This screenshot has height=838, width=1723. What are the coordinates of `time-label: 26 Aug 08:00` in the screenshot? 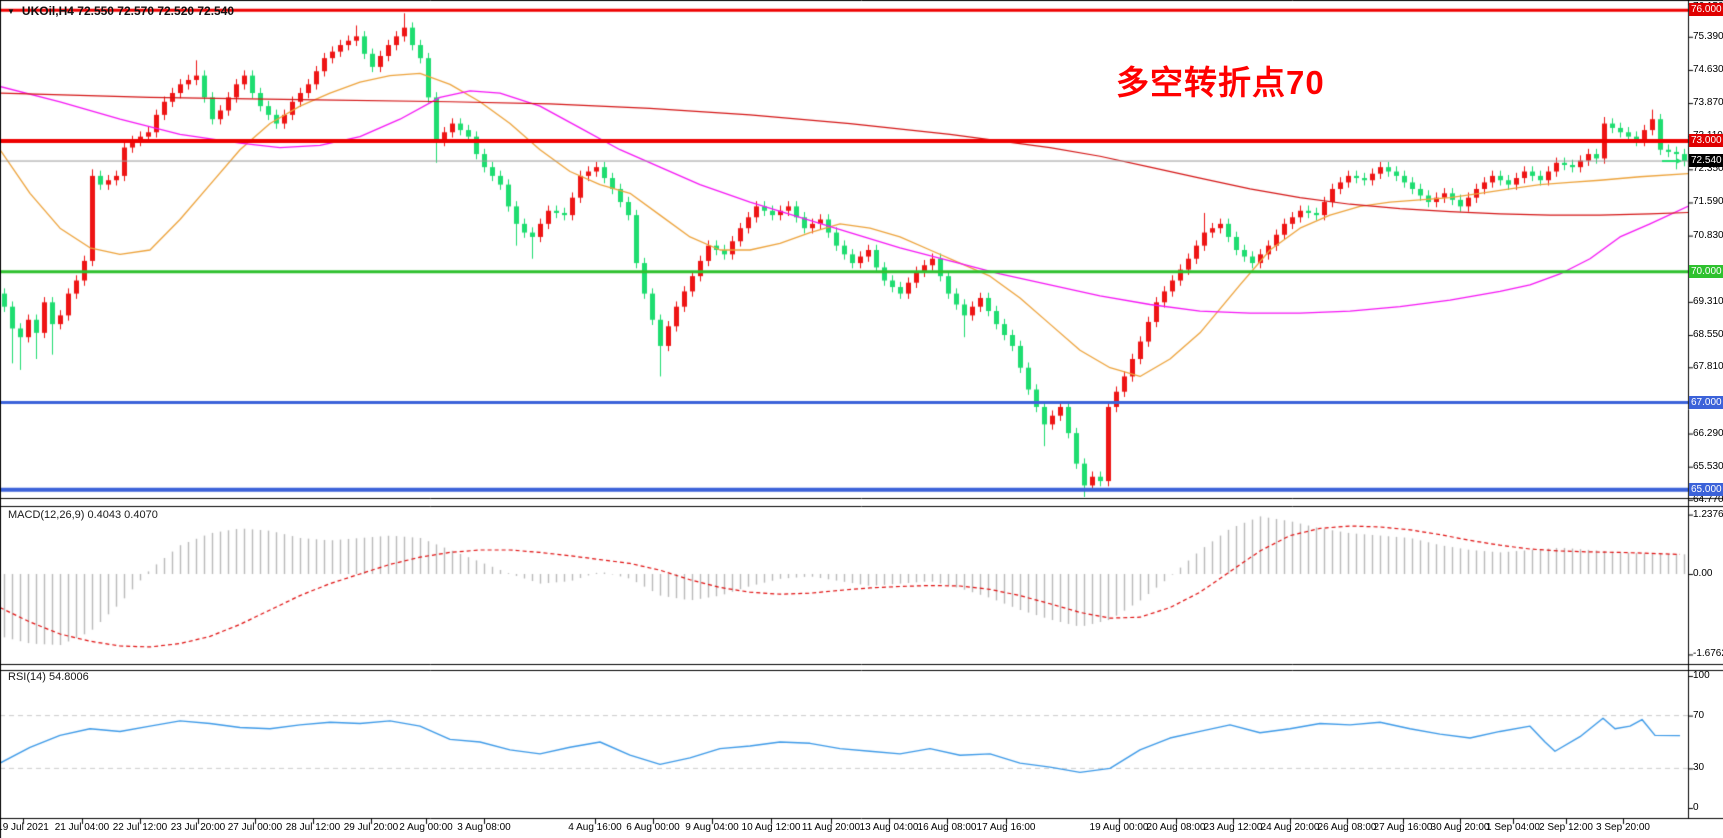 It's located at (1347, 827).